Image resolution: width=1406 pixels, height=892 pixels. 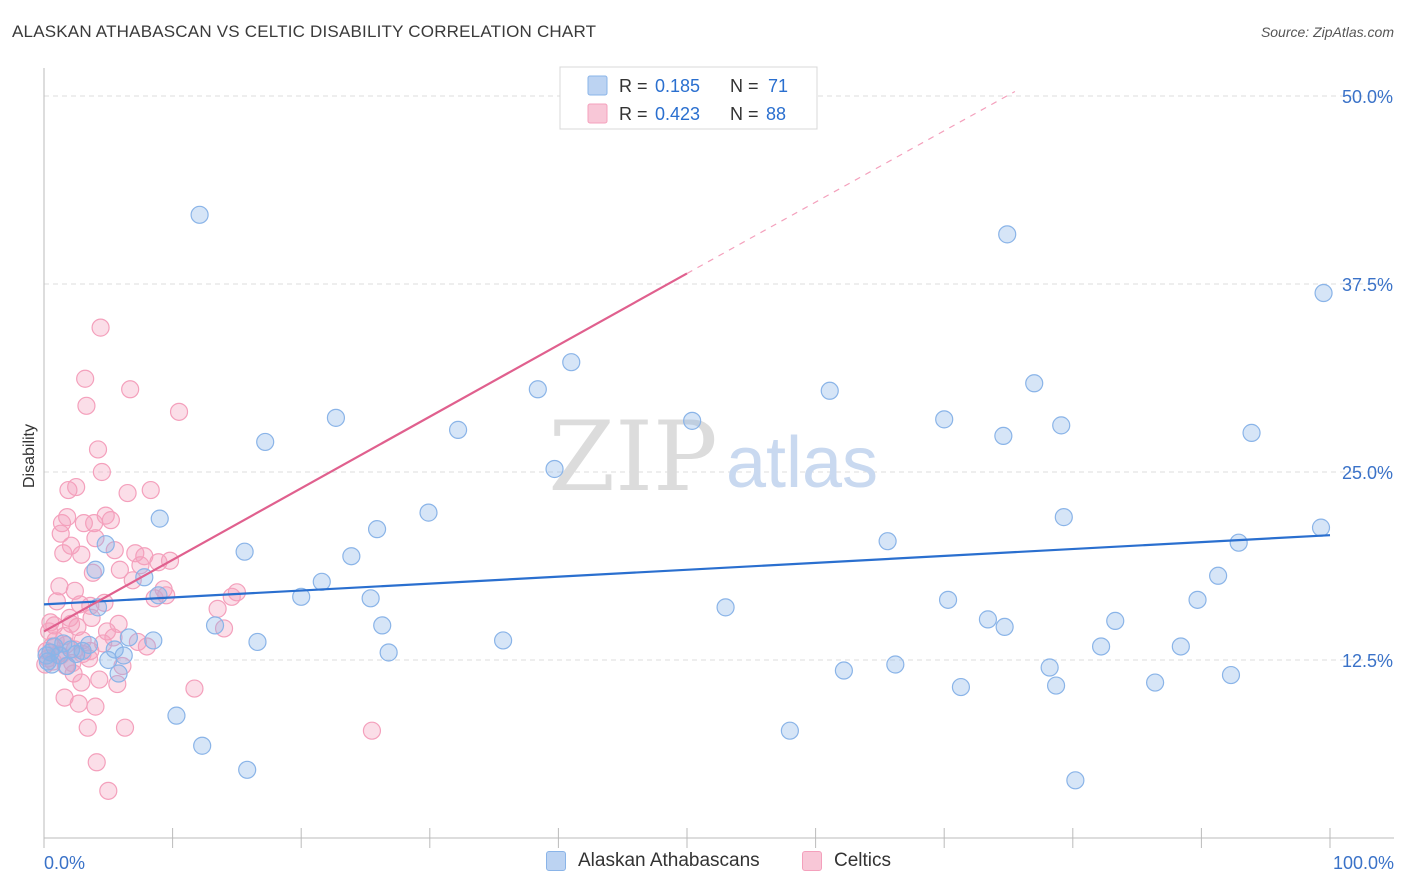 I want to click on legend-r-label-1: R =, so click(x=633, y=86).